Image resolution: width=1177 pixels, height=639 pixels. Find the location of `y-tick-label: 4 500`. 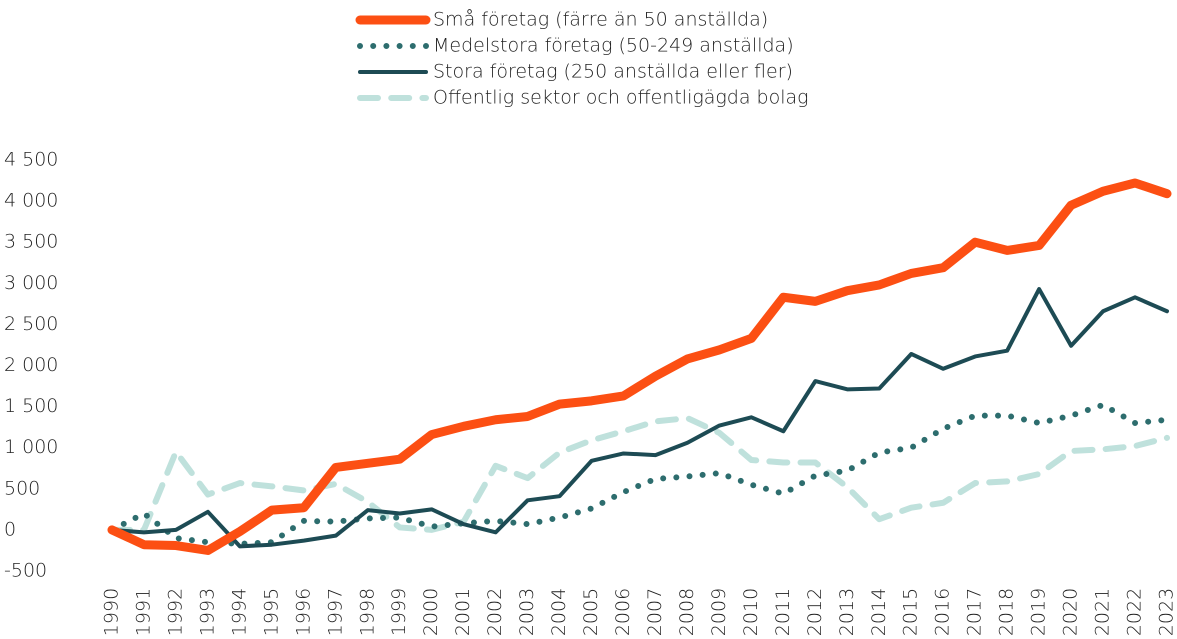

y-tick-label: 4 500 is located at coordinates (31, 160).